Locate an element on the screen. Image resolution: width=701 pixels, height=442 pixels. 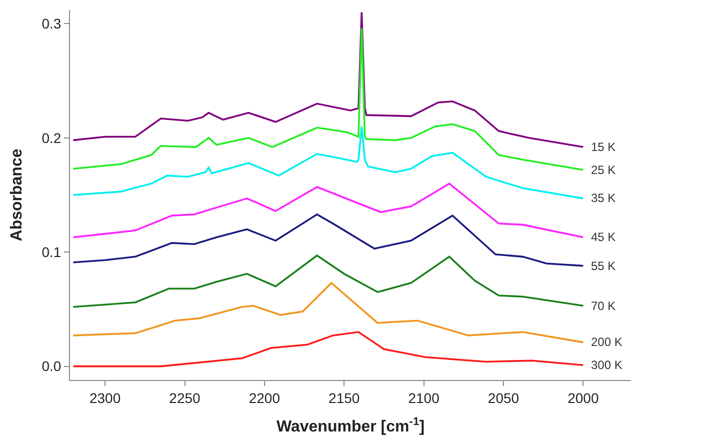
series-label: 70 K is located at coordinates (603, 306).